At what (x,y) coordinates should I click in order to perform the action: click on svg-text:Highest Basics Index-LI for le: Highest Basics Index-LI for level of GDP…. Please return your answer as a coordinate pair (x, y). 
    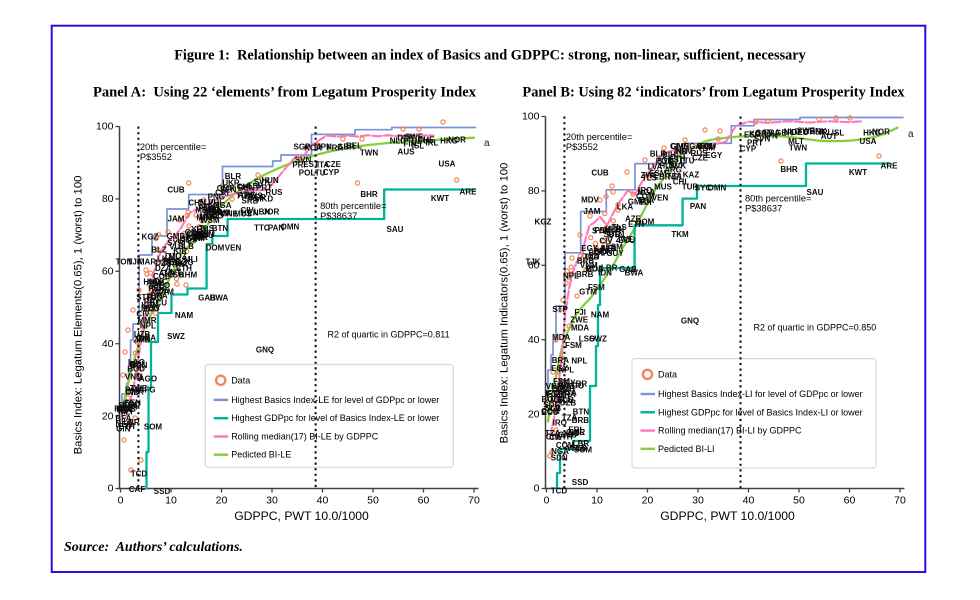
    Looking at the image, I should click on (760, 394).